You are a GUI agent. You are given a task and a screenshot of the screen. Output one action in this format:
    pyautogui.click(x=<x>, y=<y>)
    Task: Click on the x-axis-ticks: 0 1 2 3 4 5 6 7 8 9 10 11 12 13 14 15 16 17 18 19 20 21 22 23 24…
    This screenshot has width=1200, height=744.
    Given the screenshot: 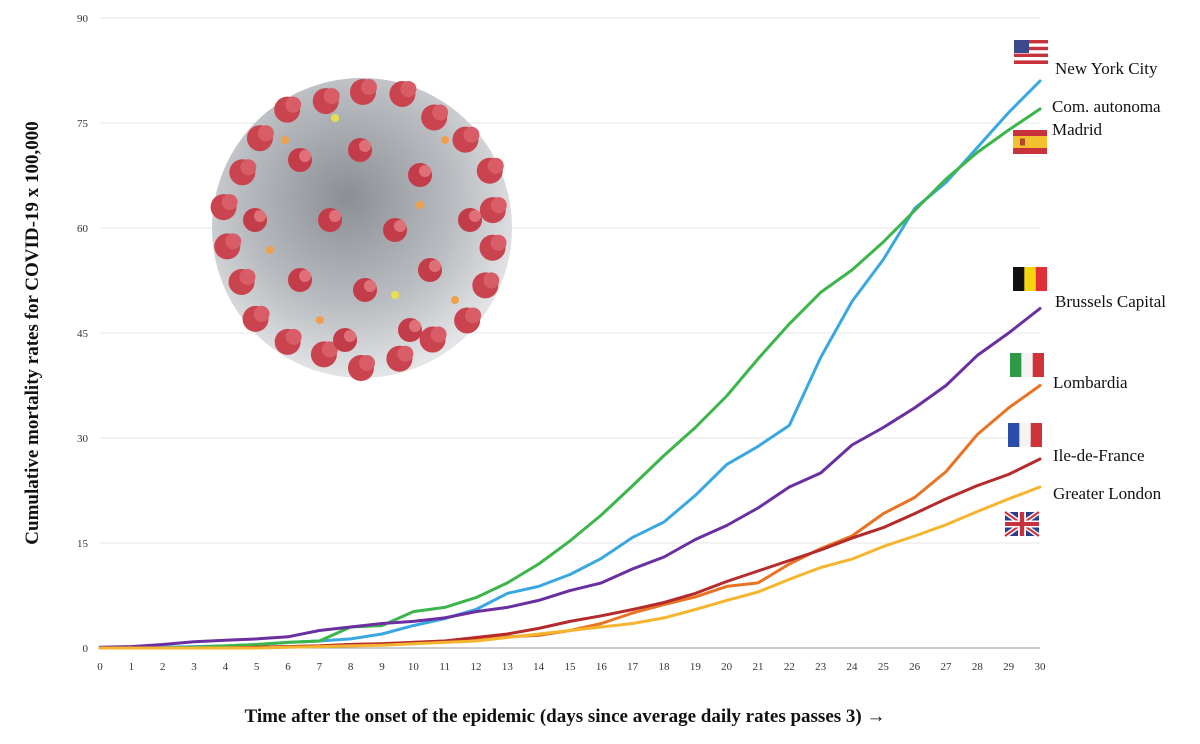 What is the action you would take?
    pyautogui.click(x=571, y=667)
    